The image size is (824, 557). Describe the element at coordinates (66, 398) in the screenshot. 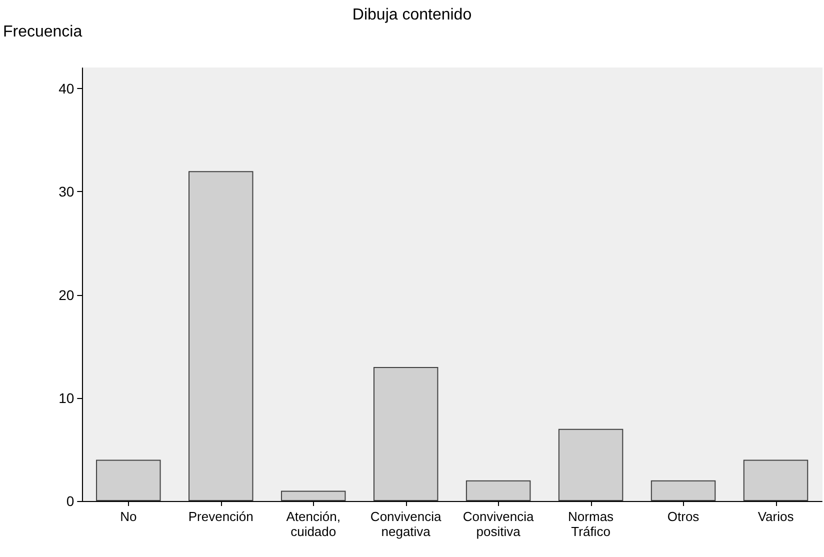

I see `y-tick-label: 10` at that location.